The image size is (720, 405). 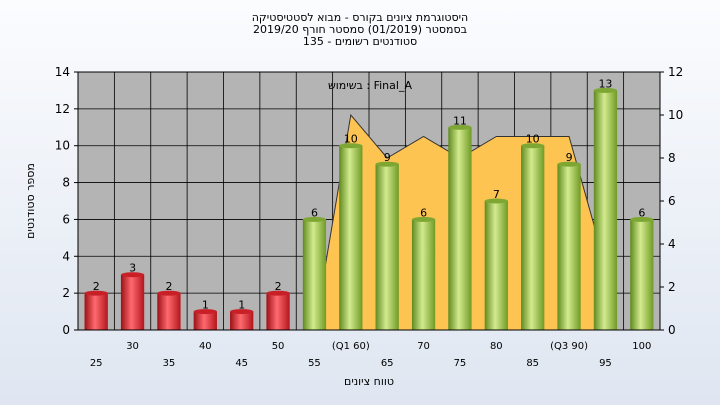 I want to click on y-axis-label: מספר סטודנטים, so click(x=30, y=201).